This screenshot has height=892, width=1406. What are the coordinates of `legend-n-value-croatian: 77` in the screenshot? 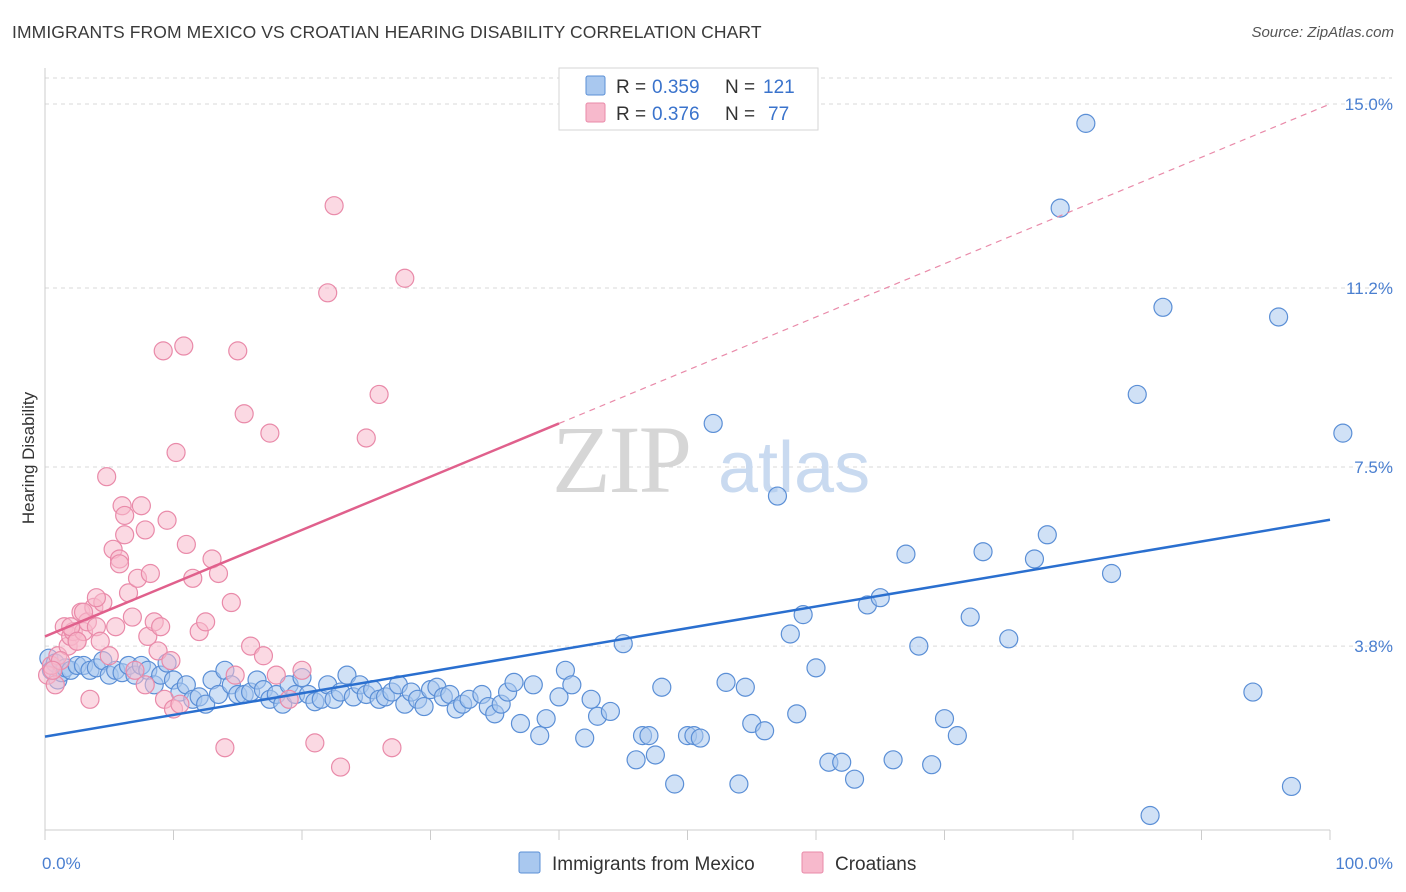 It's located at (778, 114).